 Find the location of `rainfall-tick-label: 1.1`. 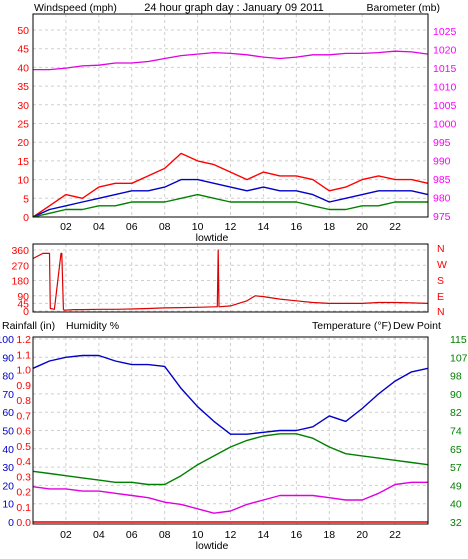

rainfall-tick-label: 1.1 is located at coordinates (23, 355).